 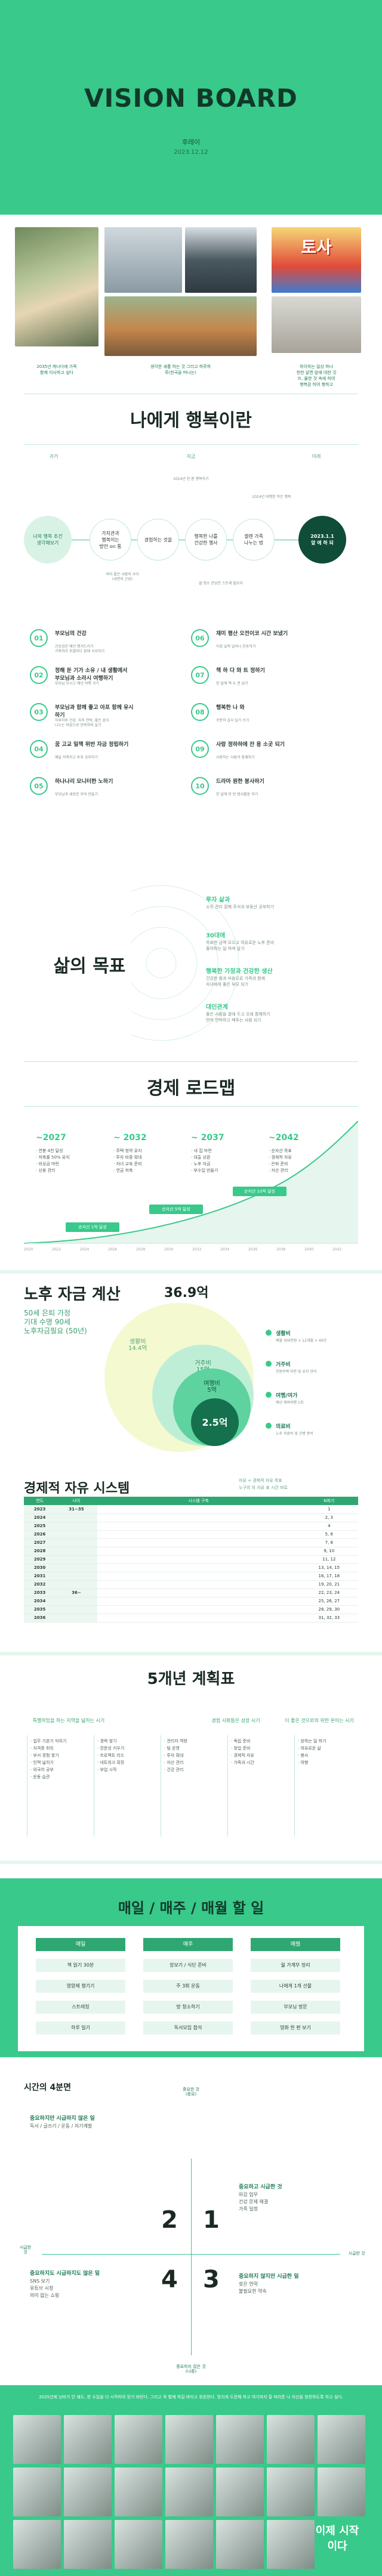 What do you see at coordinates (40, 1501) in the screenshot?
I see `table-header-cell: 연도` at bounding box center [40, 1501].